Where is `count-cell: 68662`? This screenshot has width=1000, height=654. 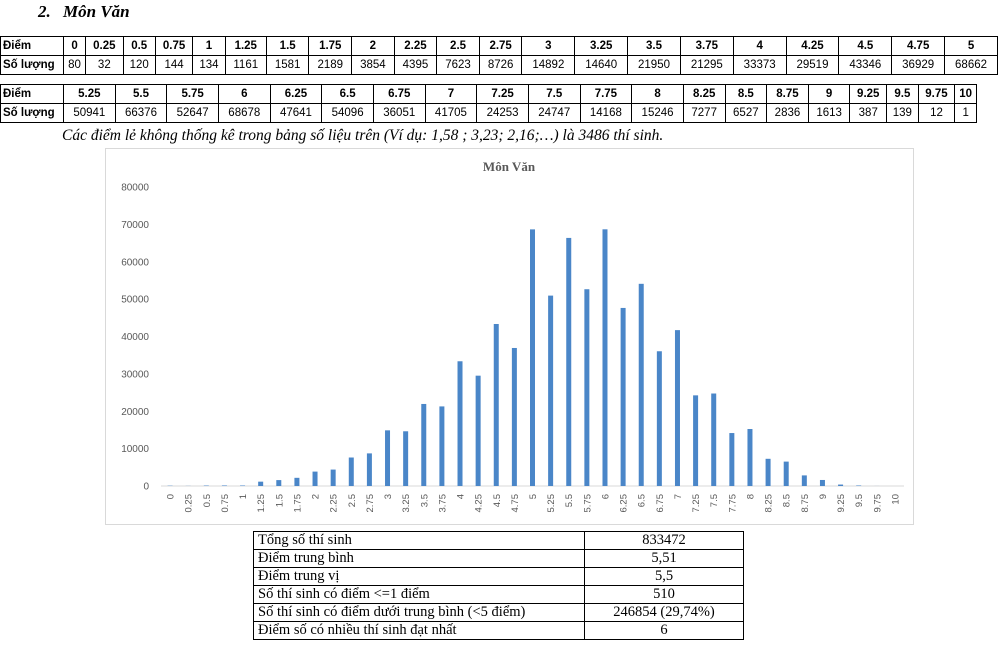 count-cell: 68662 is located at coordinates (971, 65).